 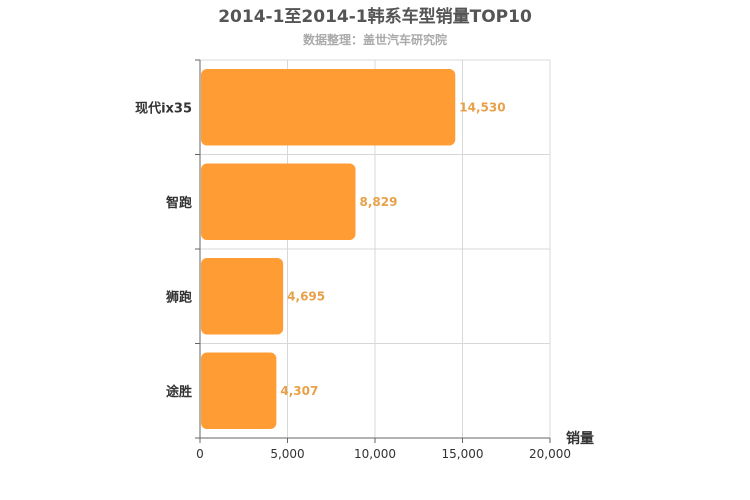 What do you see at coordinates (163, 108) in the screenshot?
I see `category-label: 现代ix35` at bounding box center [163, 108].